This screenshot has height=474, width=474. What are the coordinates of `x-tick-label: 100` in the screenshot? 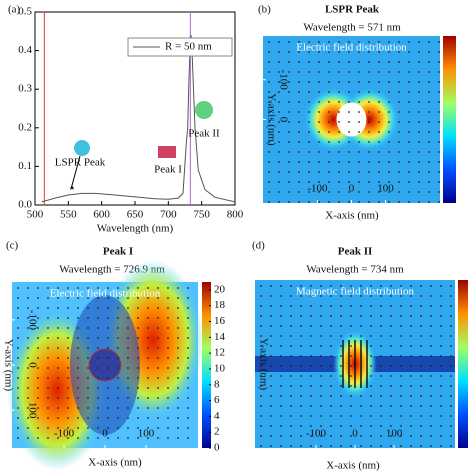 It's located at (385, 189).